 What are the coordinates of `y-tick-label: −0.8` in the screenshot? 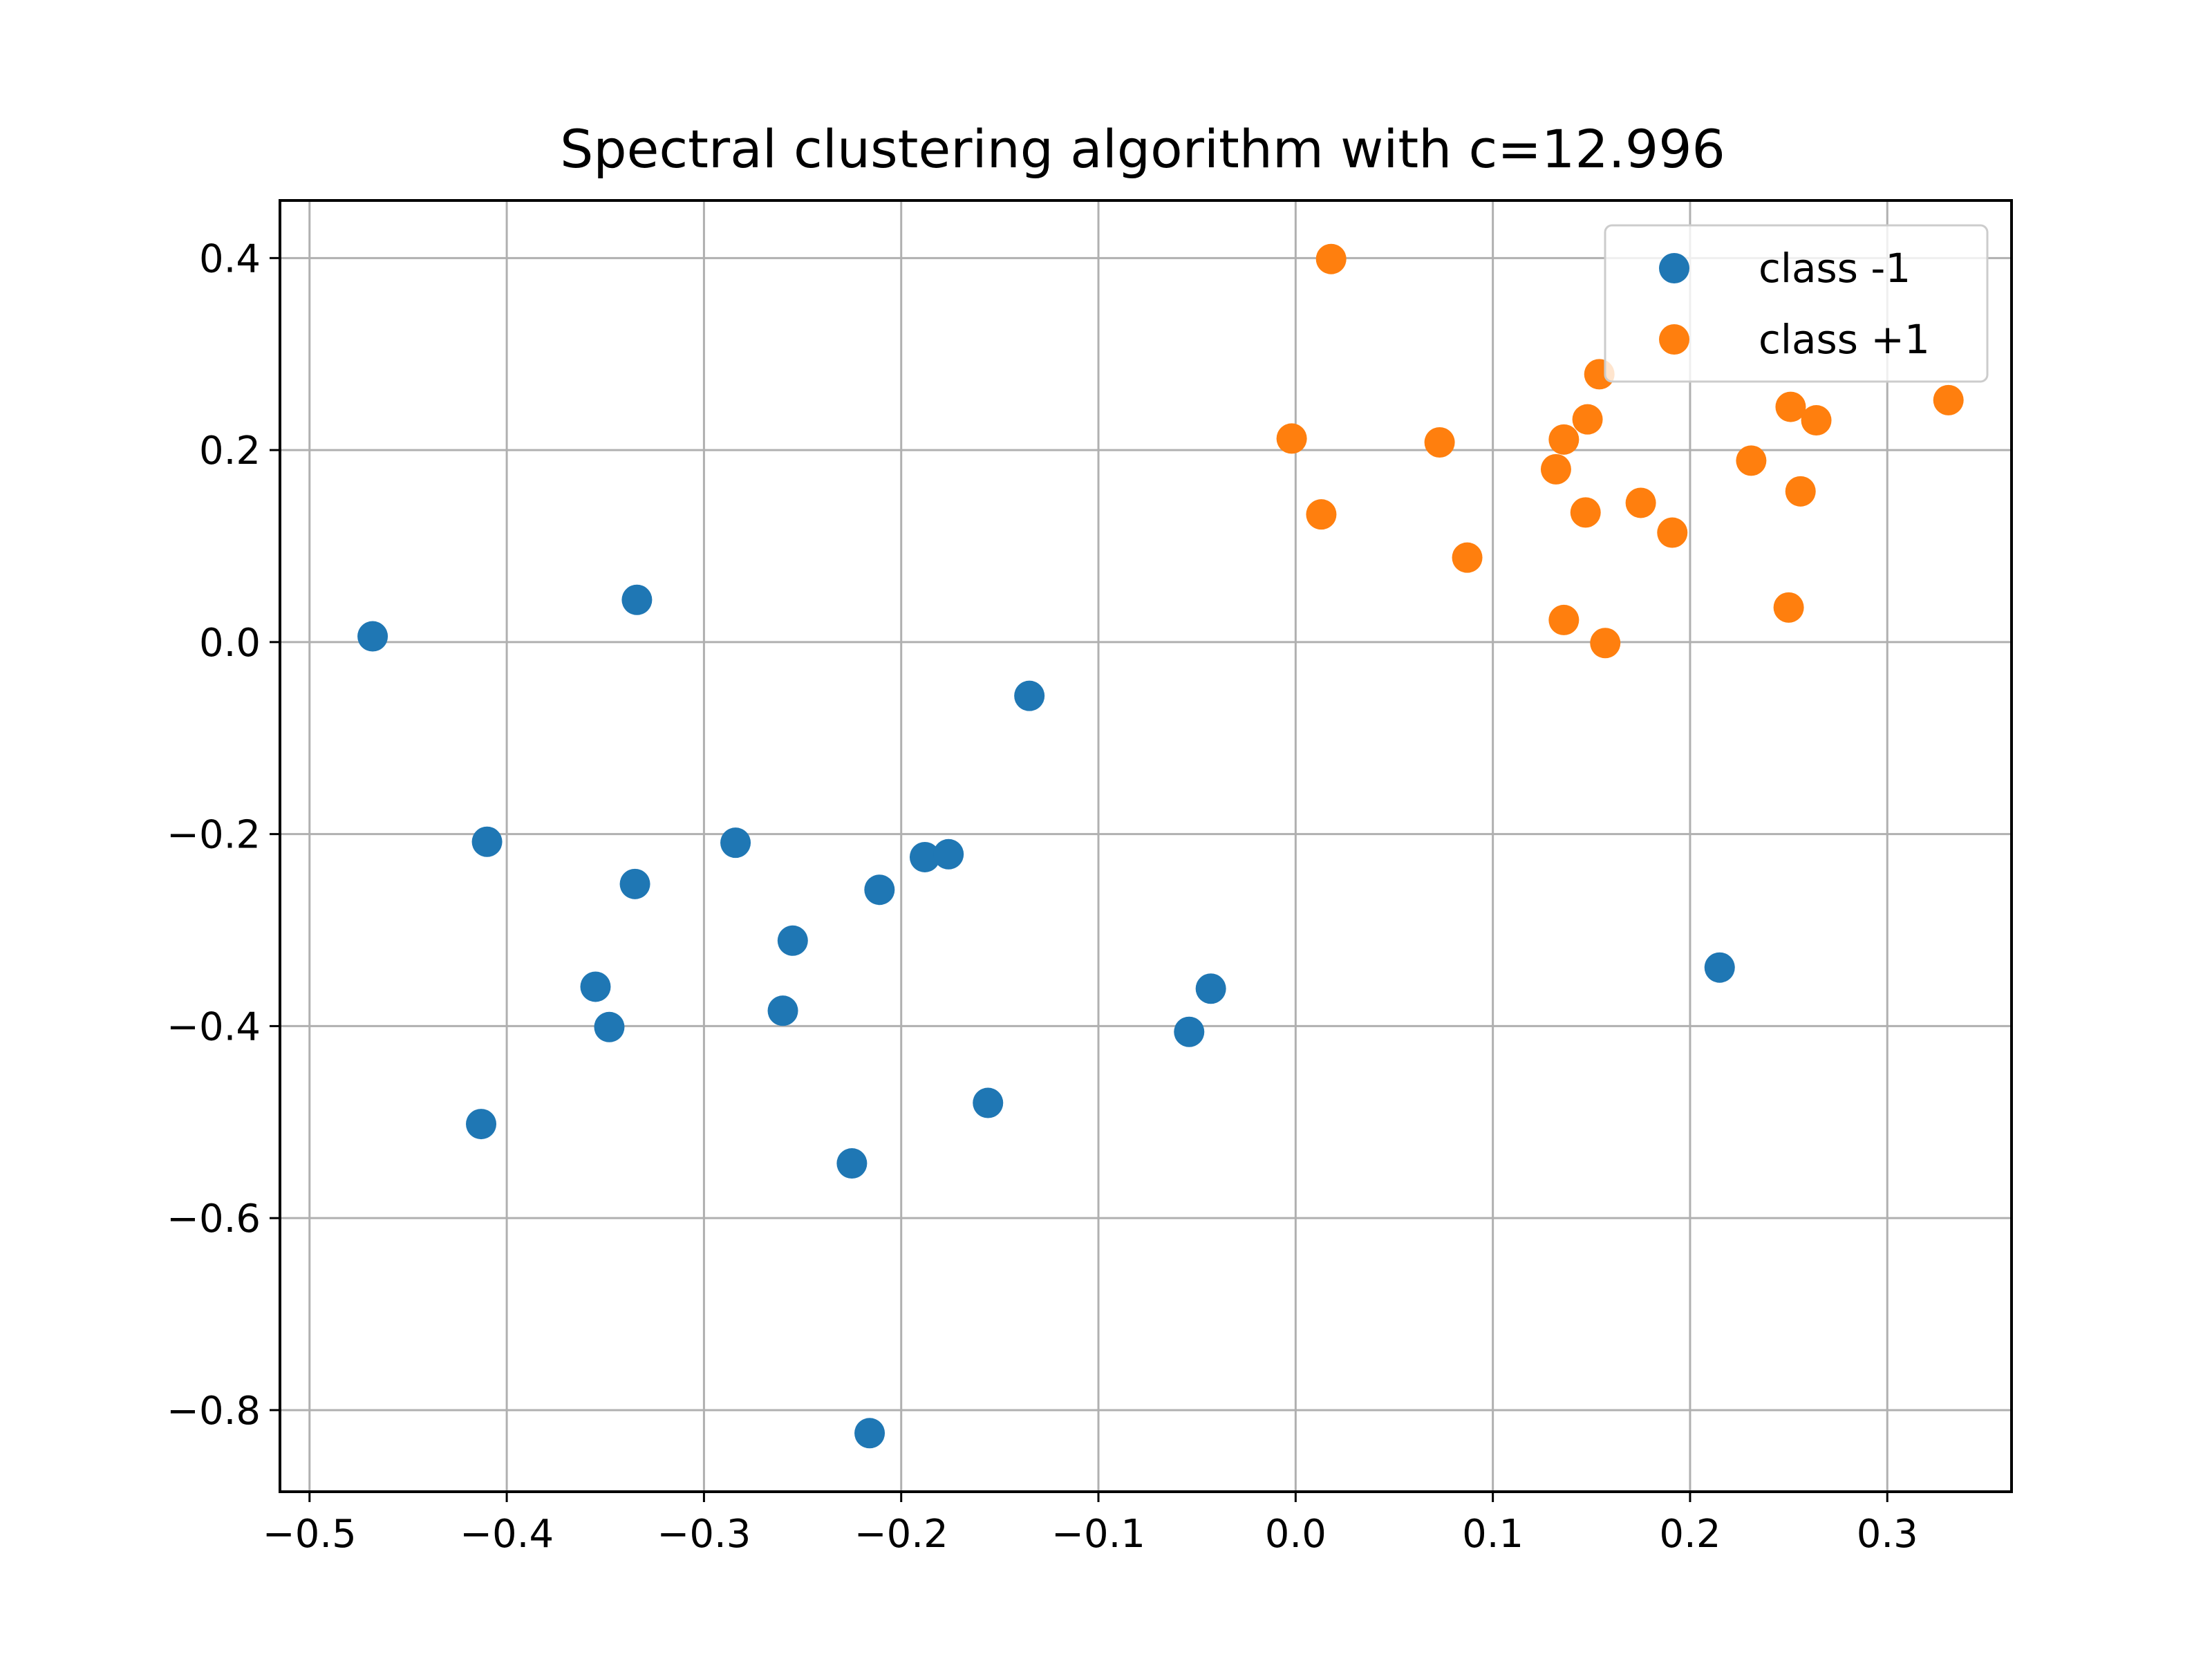 It's located at (214, 1412).